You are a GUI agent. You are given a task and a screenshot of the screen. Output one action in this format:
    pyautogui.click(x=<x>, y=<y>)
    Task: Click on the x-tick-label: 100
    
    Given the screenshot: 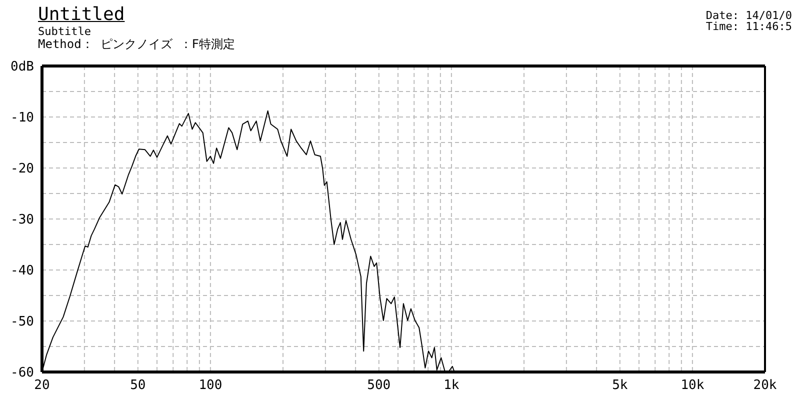 What is the action you would take?
    pyautogui.click(x=210, y=386)
    